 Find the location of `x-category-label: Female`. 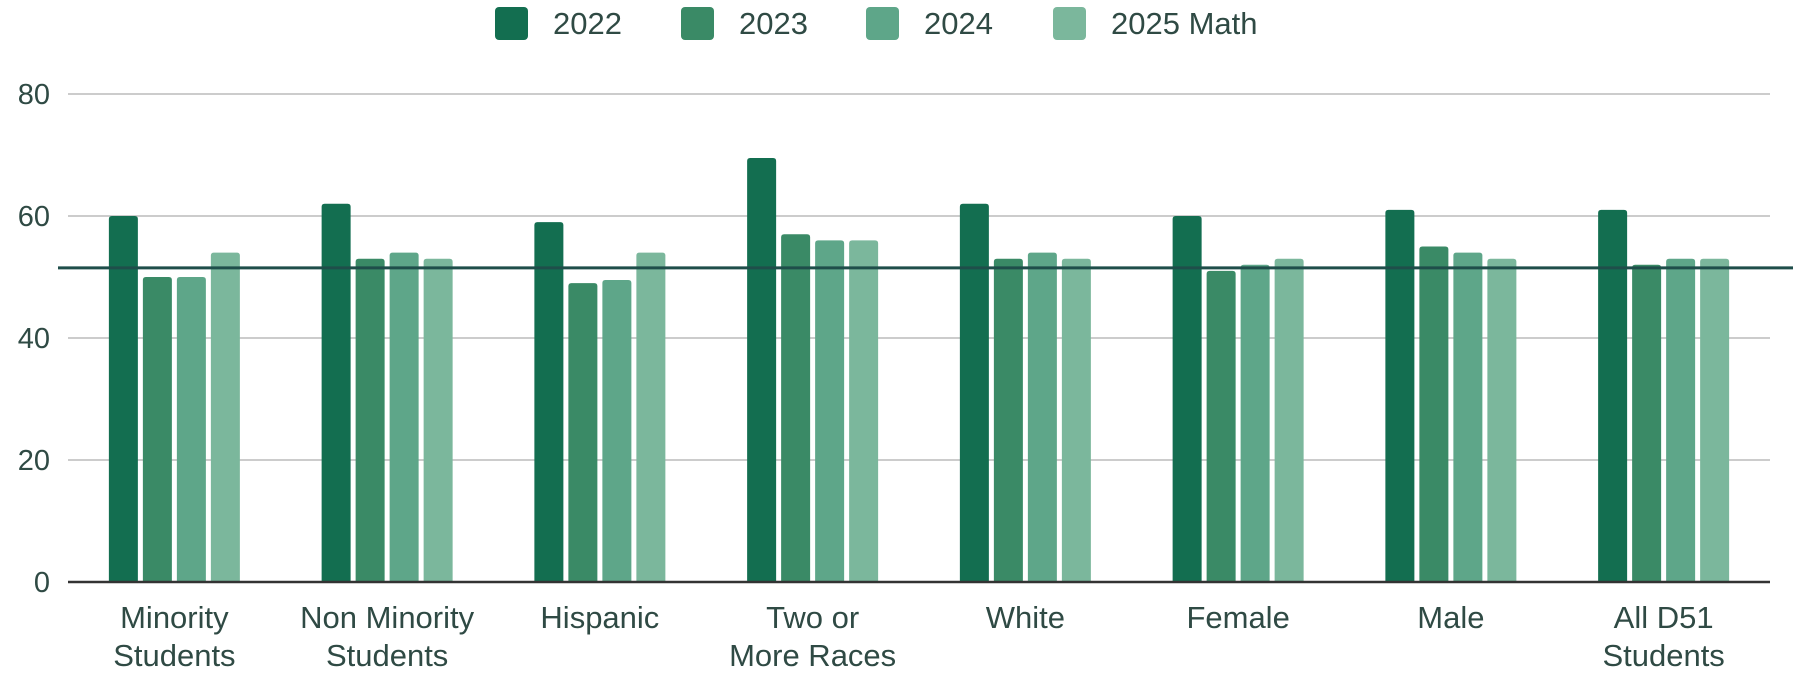

x-category-label: Female is located at coordinates (1237, 617).